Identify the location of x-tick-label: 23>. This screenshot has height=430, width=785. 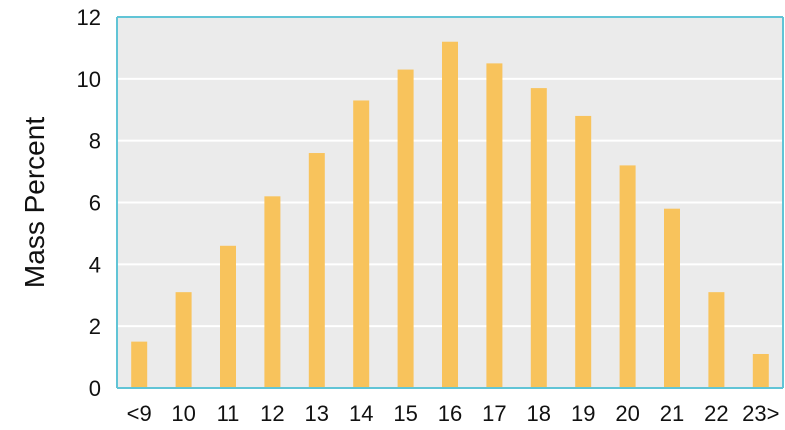
(760, 413).